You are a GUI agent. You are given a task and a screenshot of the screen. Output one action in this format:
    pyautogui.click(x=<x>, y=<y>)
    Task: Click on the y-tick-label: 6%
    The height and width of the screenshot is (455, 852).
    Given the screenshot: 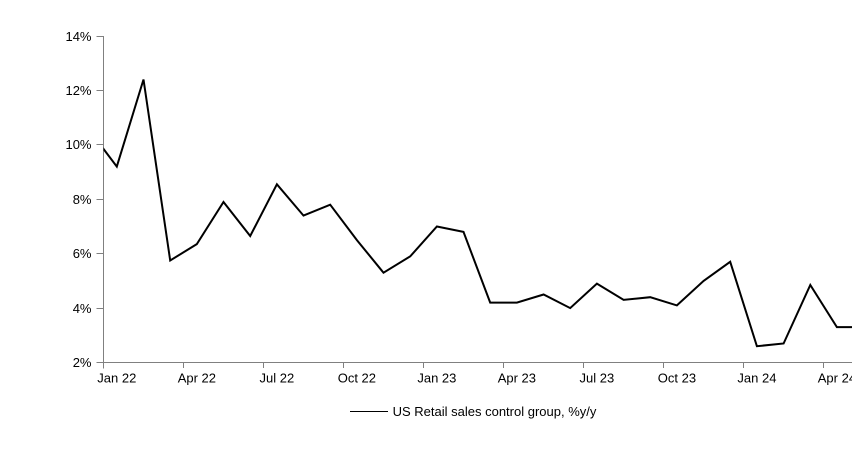 What is the action you would take?
    pyautogui.click(x=82, y=253)
    